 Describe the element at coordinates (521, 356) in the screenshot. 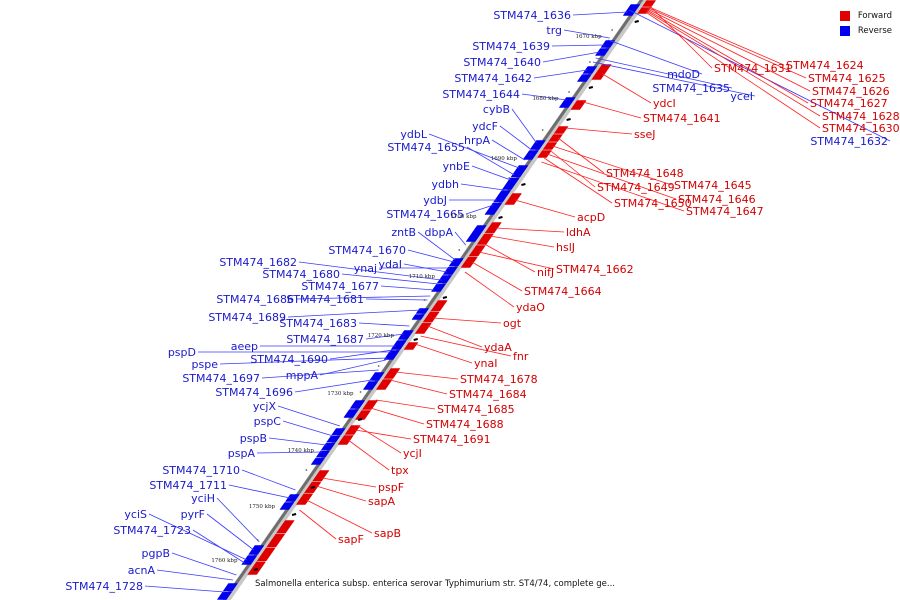

I see `gene-label-fnr: fnr` at that location.